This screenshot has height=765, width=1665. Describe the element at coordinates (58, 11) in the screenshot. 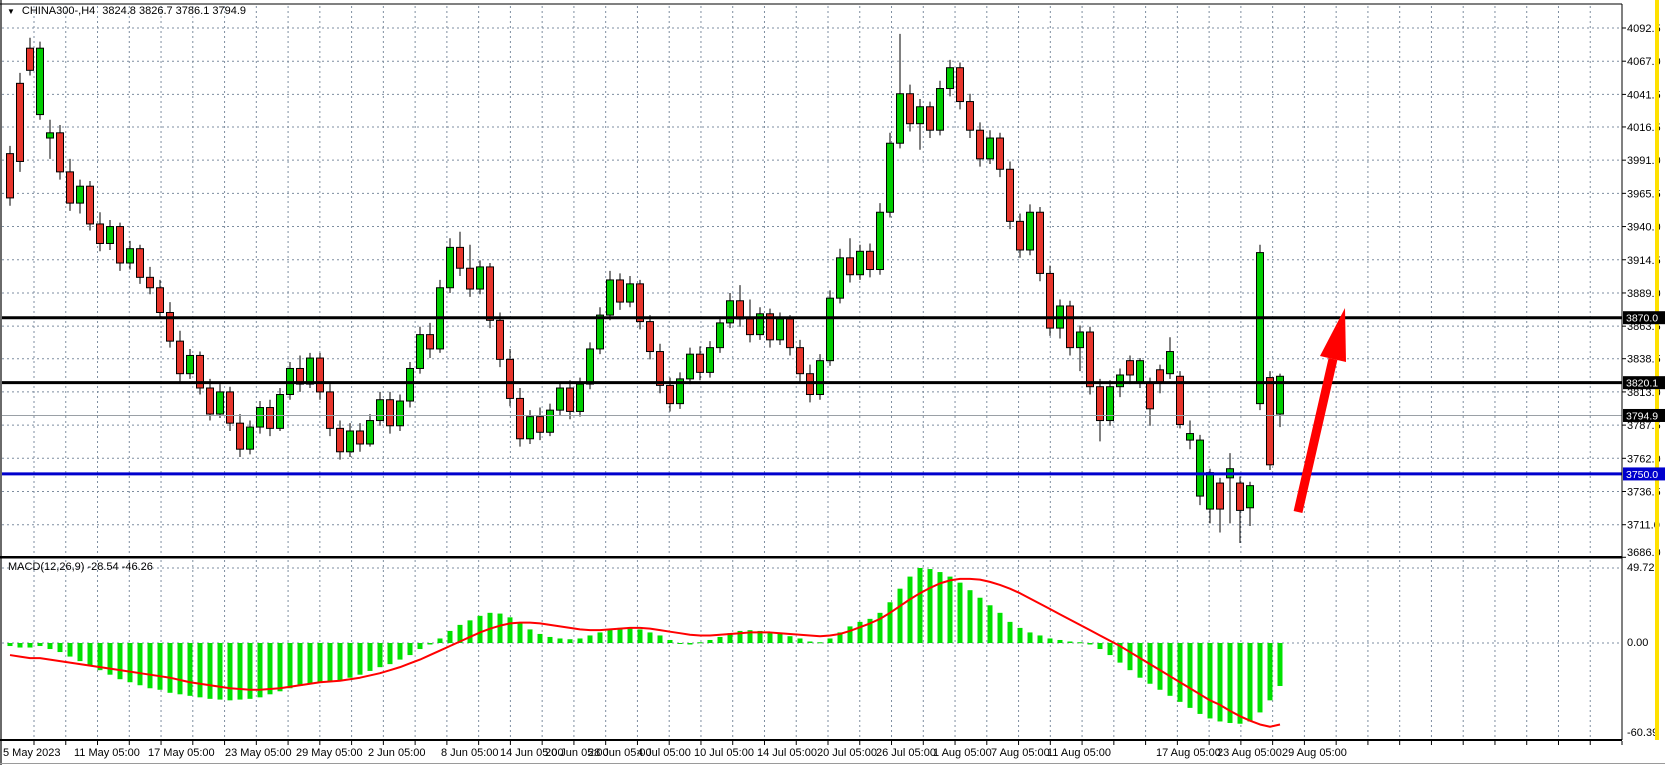

I see `symbol-period-label: CHINA300-,H4` at that location.